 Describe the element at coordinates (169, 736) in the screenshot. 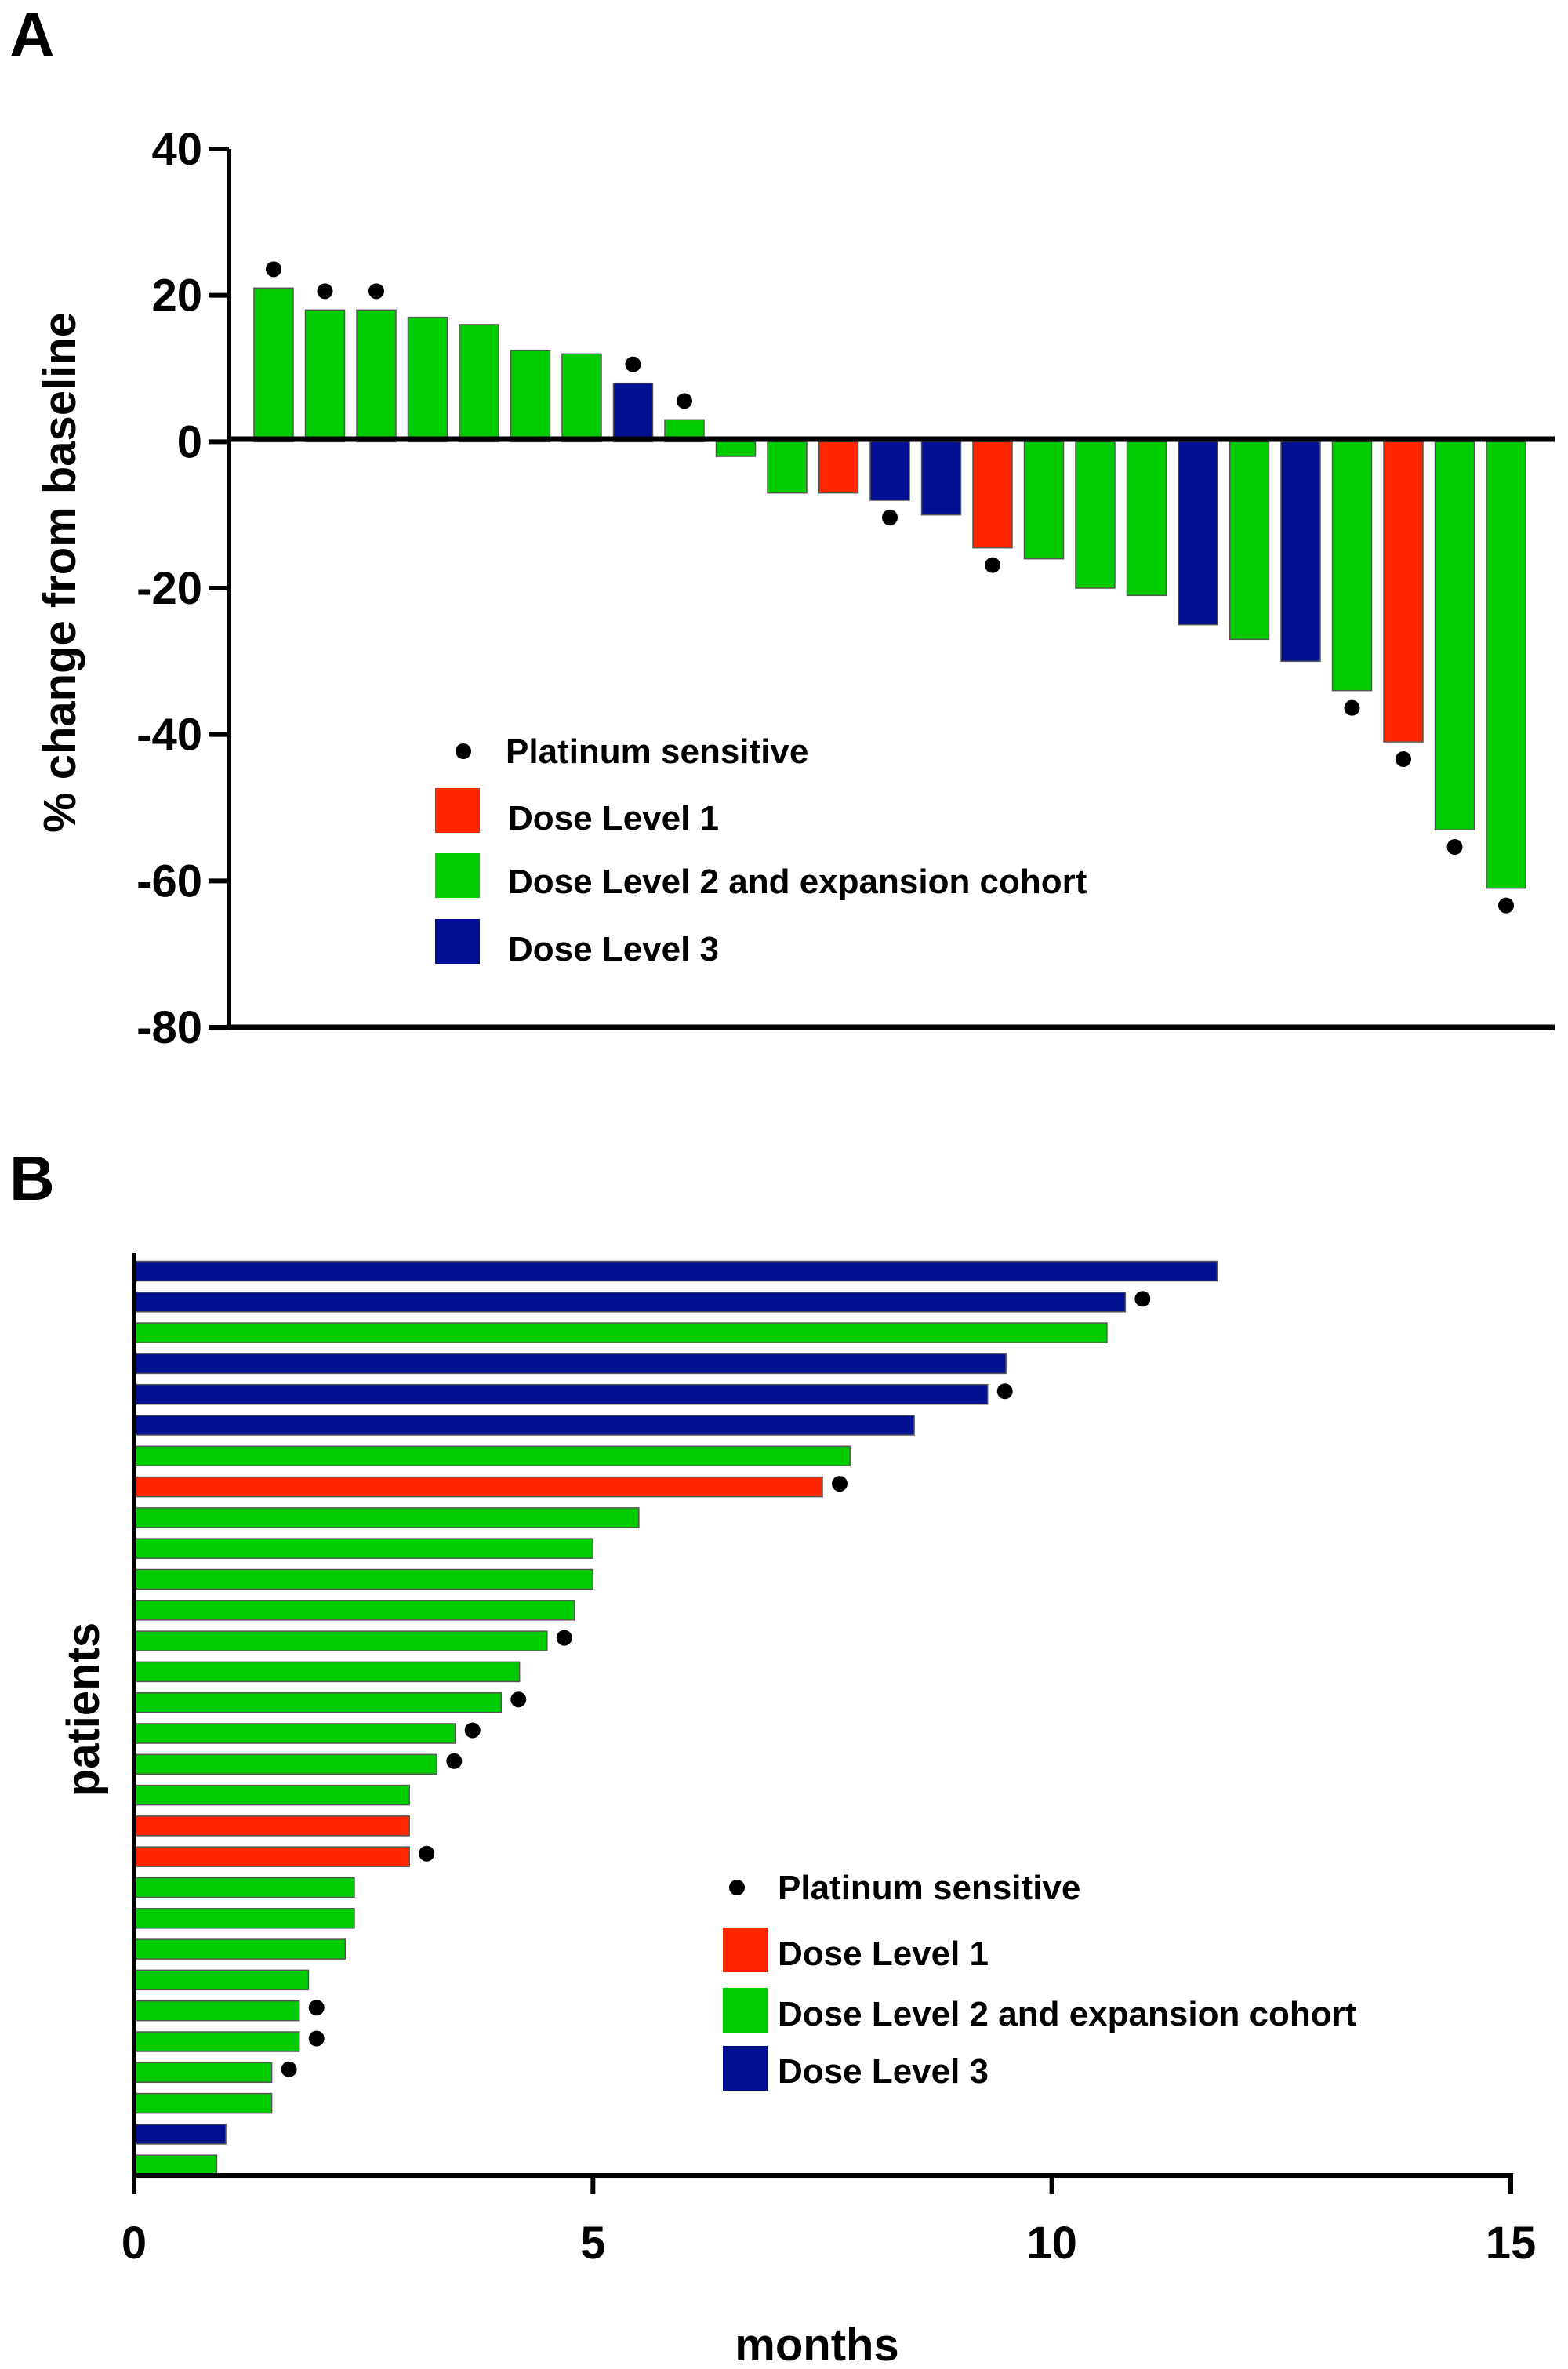

I see `panel-a-y-tick-label: -40` at that location.